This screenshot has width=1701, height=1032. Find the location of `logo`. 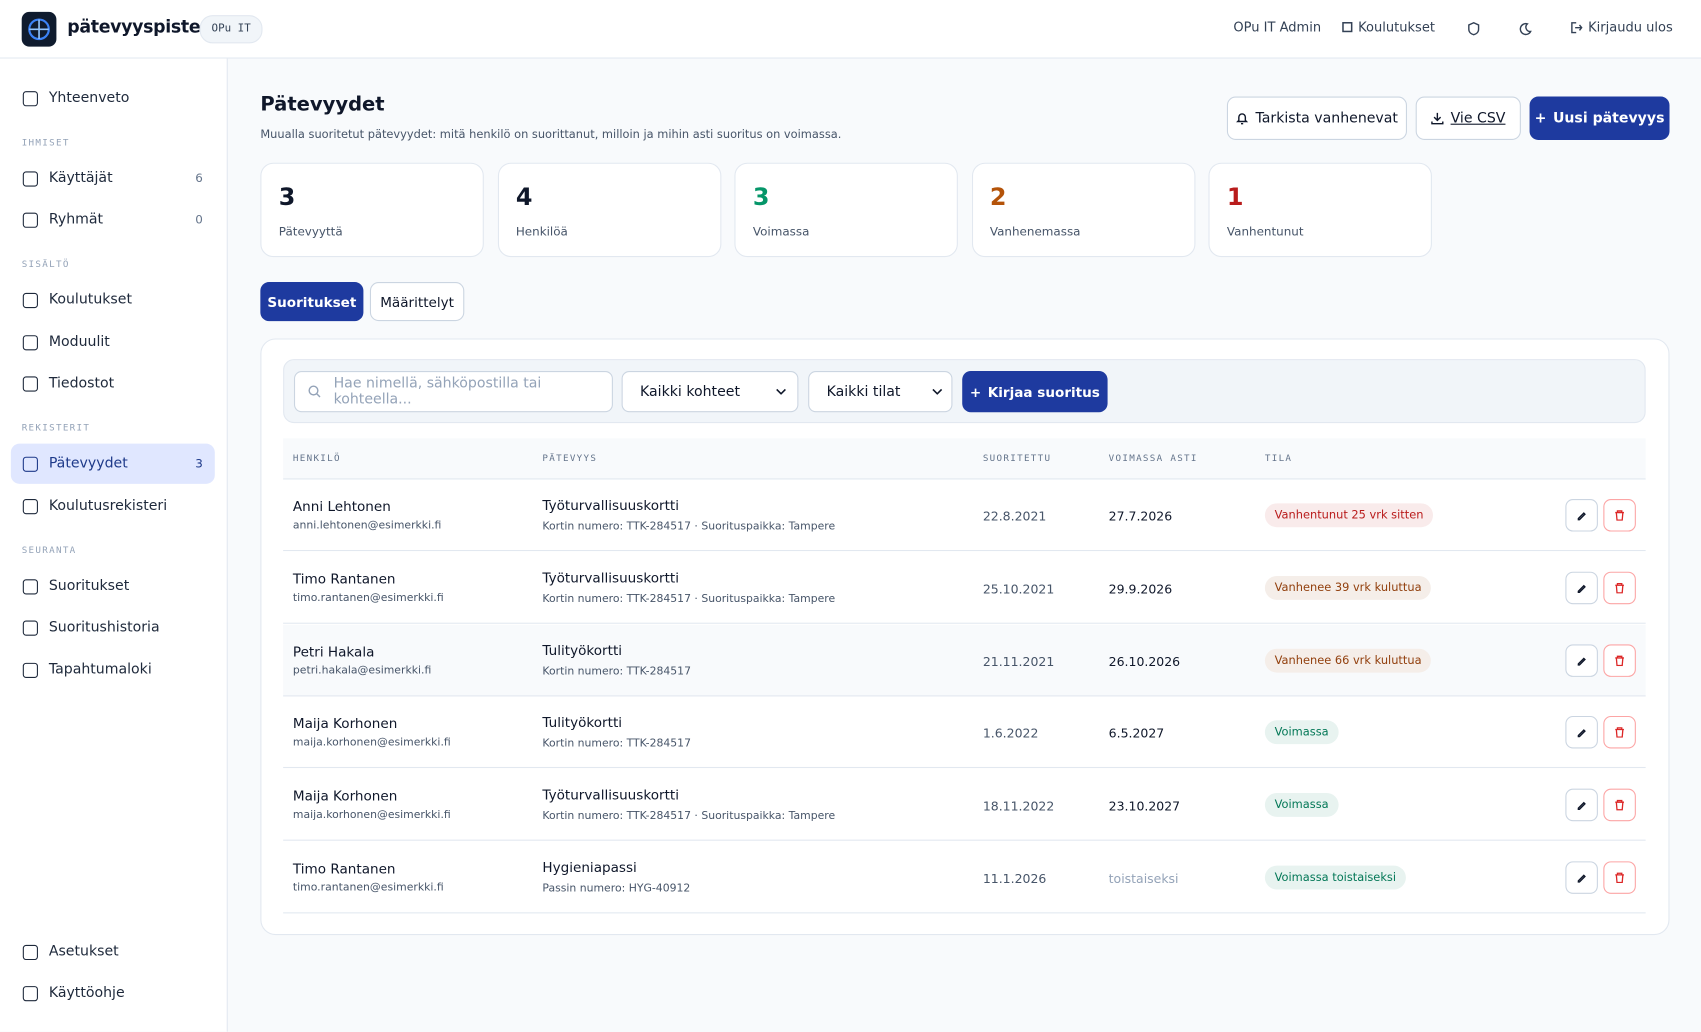

logo is located at coordinates (39, 29).